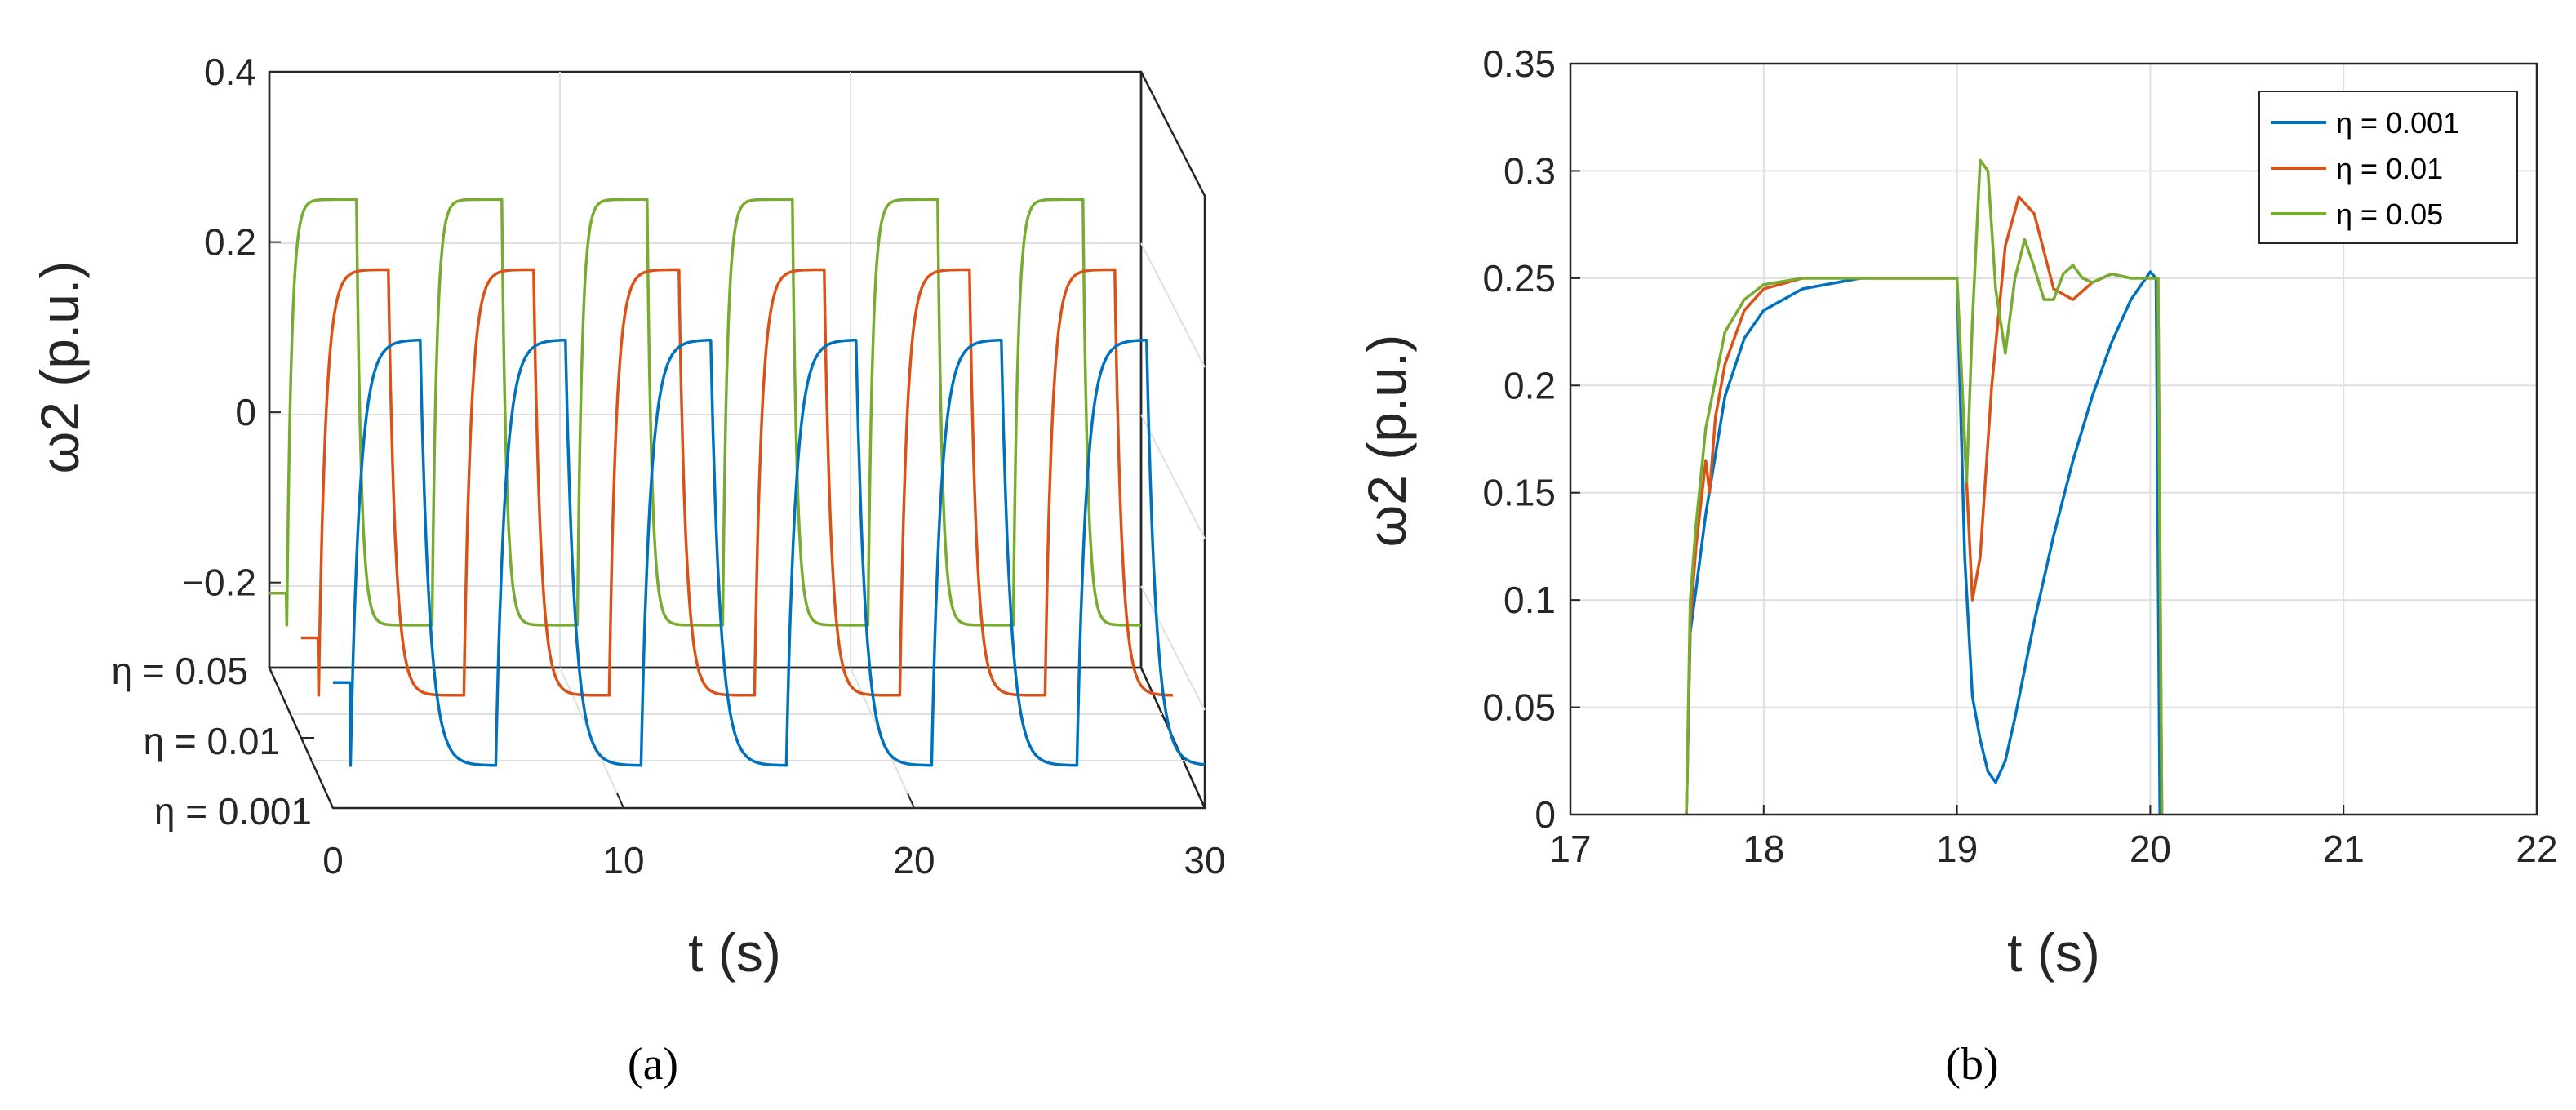  I want to click on panel-a-z-tick-label: 0.2, so click(230, 242).